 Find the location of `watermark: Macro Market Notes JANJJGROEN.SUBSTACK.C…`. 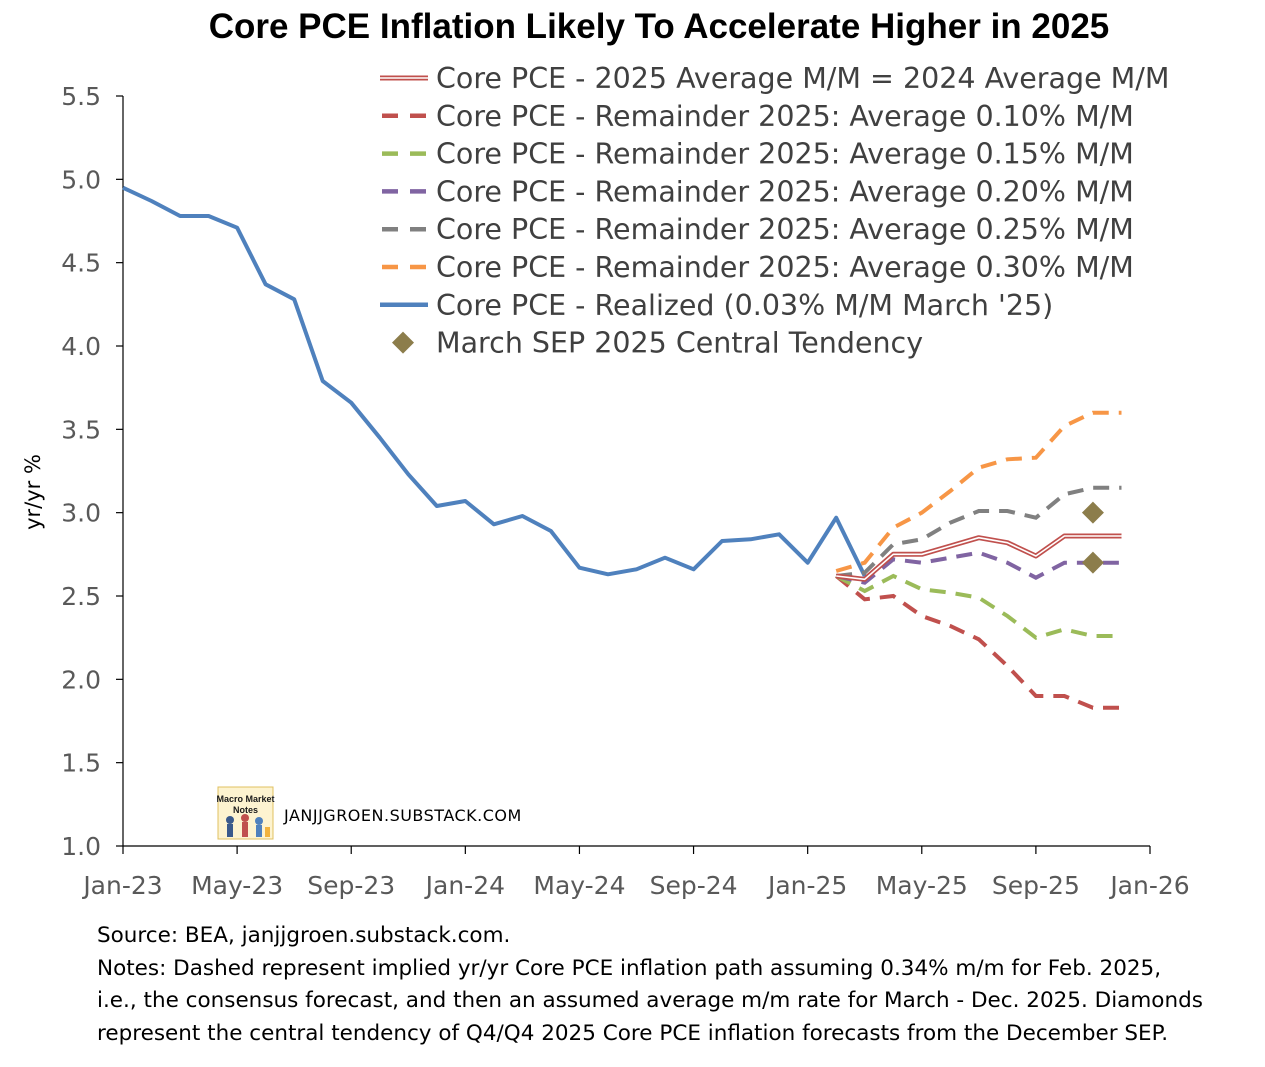

watermark: Macro Market Notes JANJJGROEN.SUBSTACK.C… is located at coordinates (369, 813).